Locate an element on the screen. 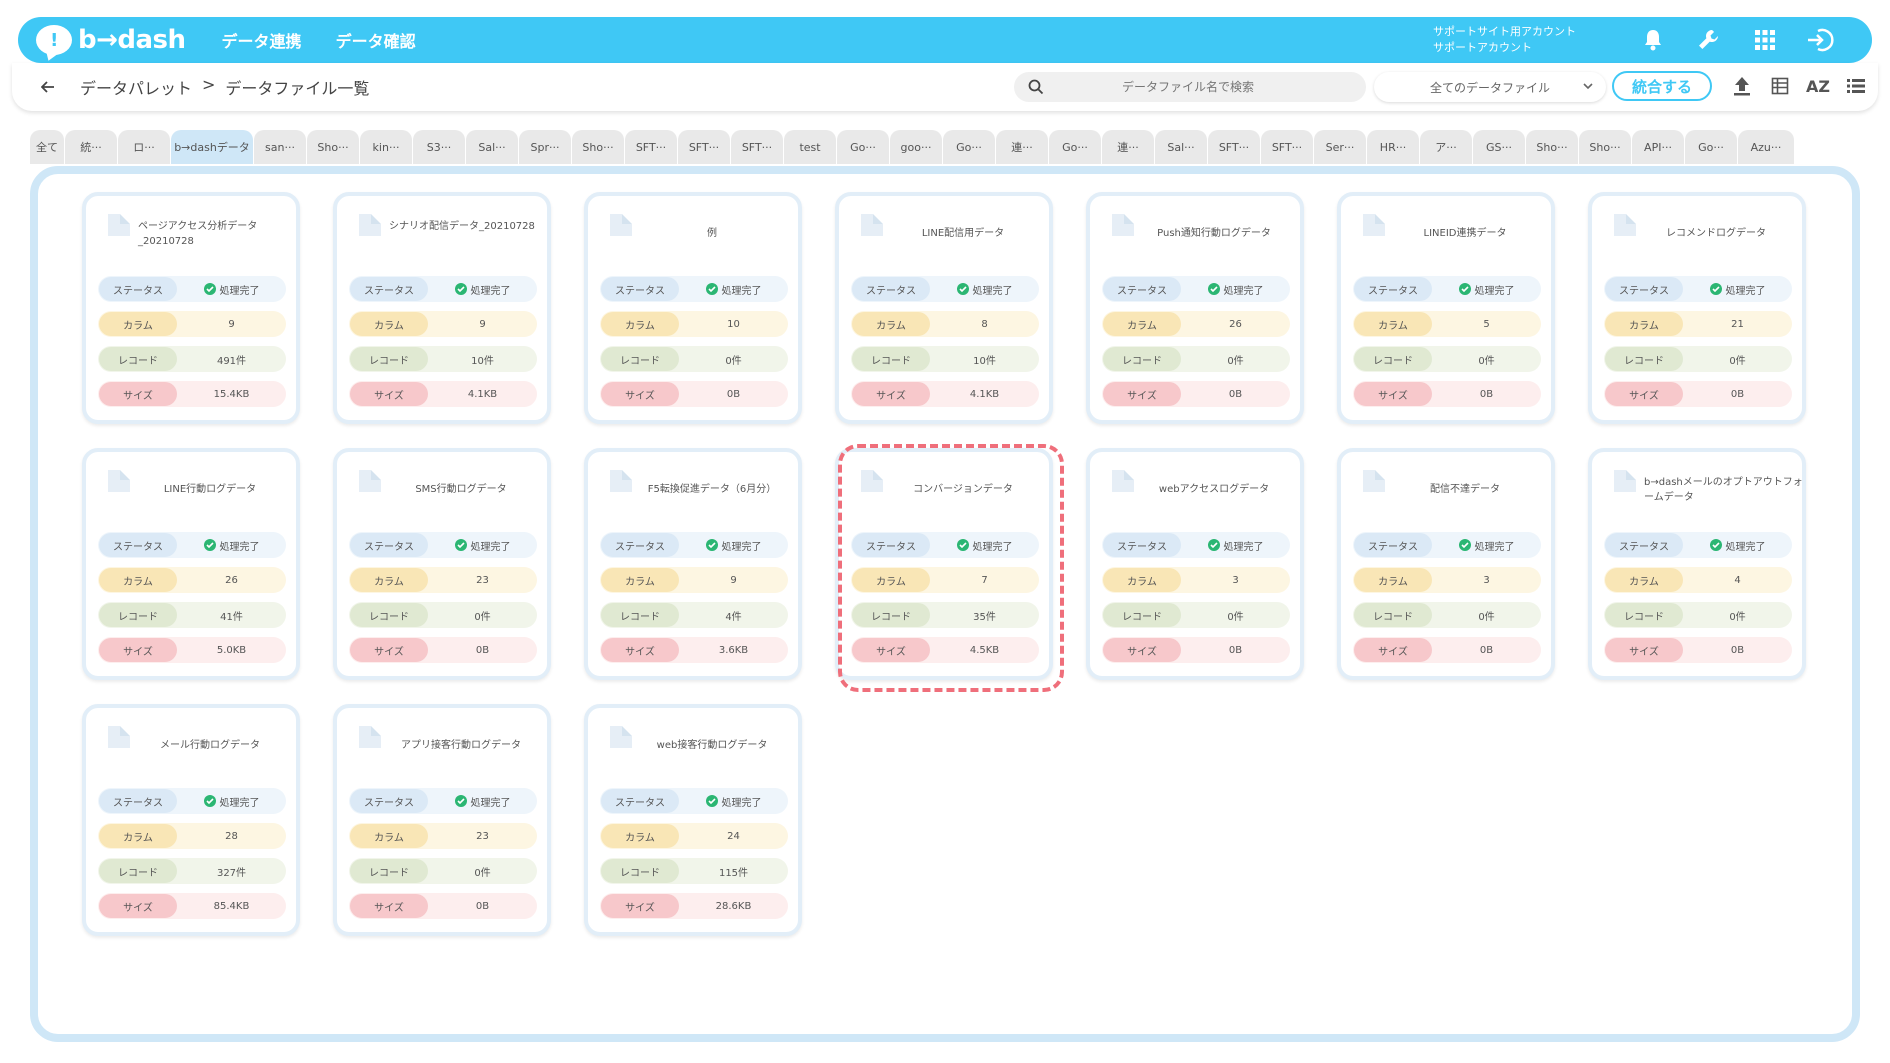 The image size is (1890, 1063). data-file-card: レコメンドログデータ ステータス 処理完了 カラム 21 レコード 0件 サイズ 0B is located at coordinates (1697, 308).